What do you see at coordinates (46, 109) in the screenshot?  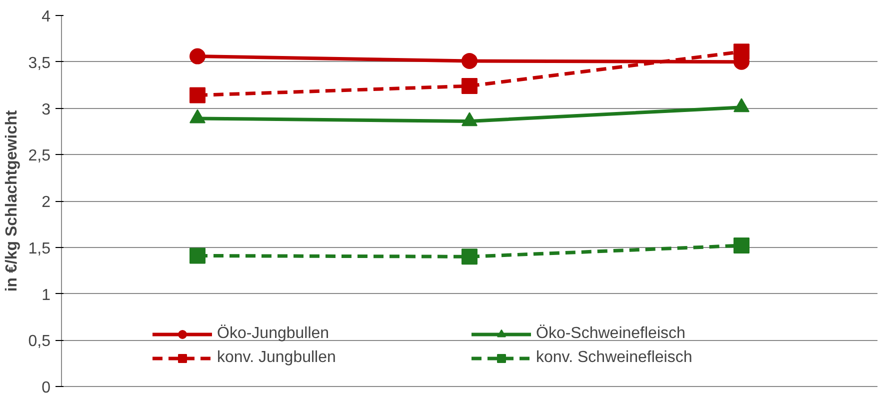 I see `y-tick-label: 3` at bounding box center [46, 109].